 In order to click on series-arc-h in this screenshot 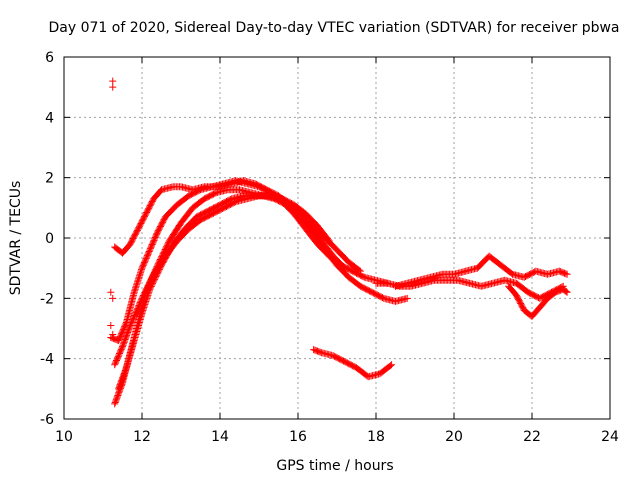, I will do `click(538, 301)`.